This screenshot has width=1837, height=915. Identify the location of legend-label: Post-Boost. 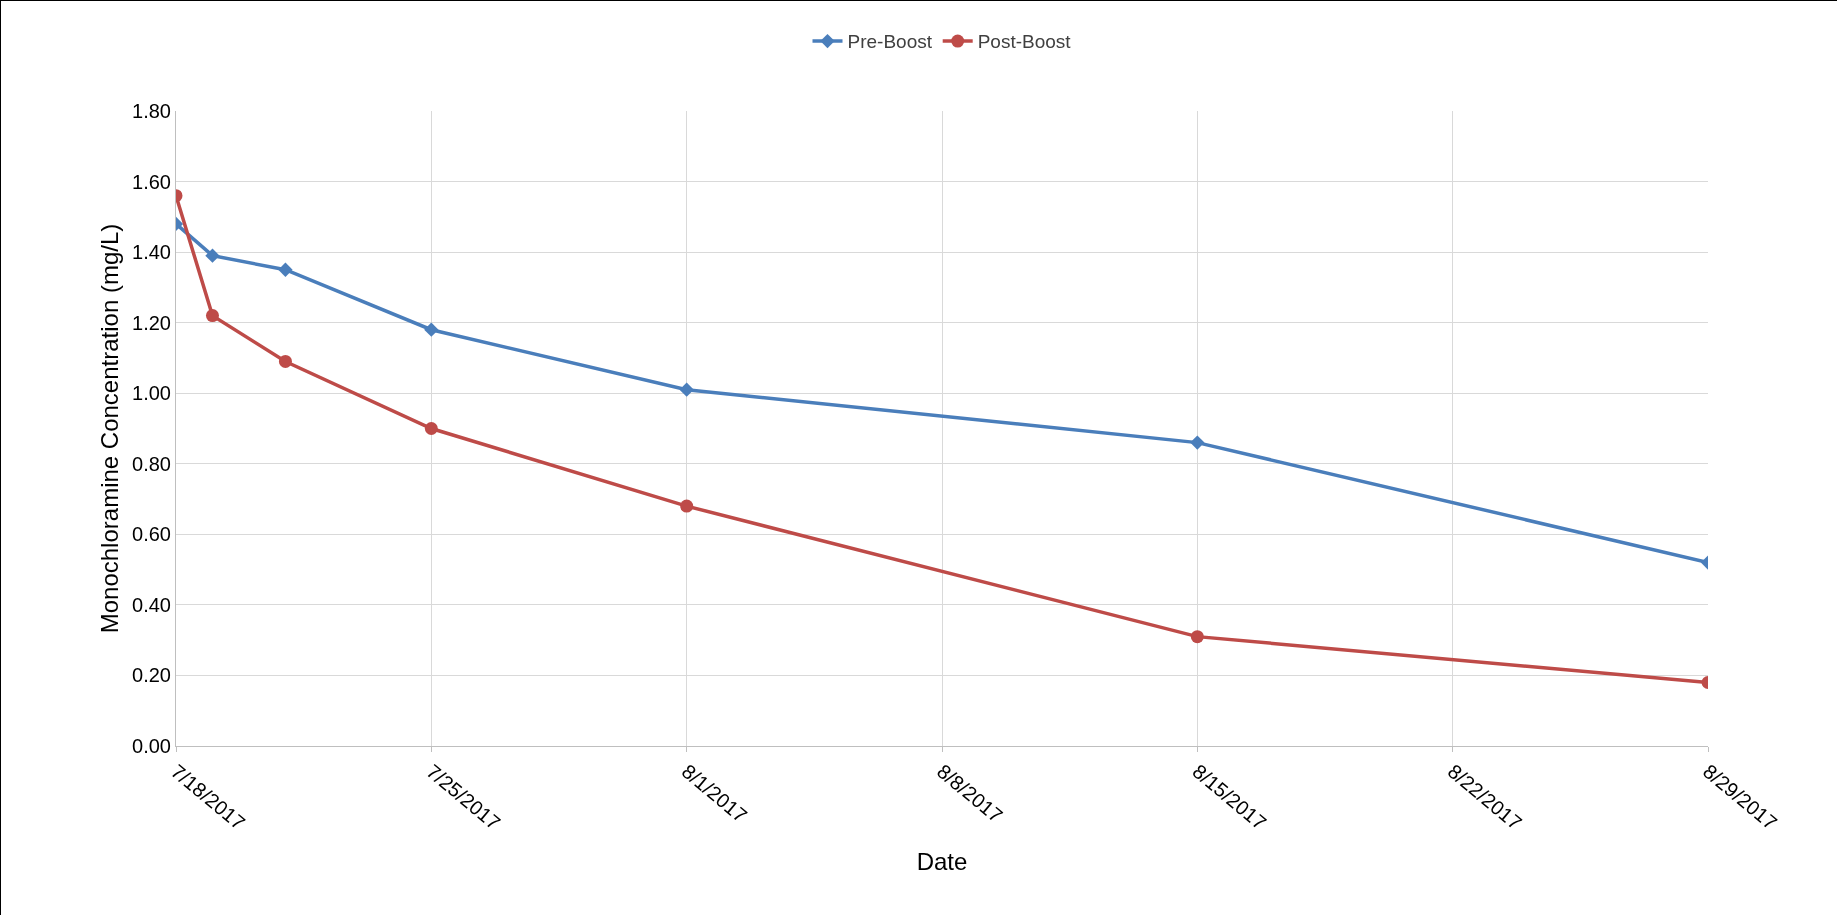
(1024, 42).